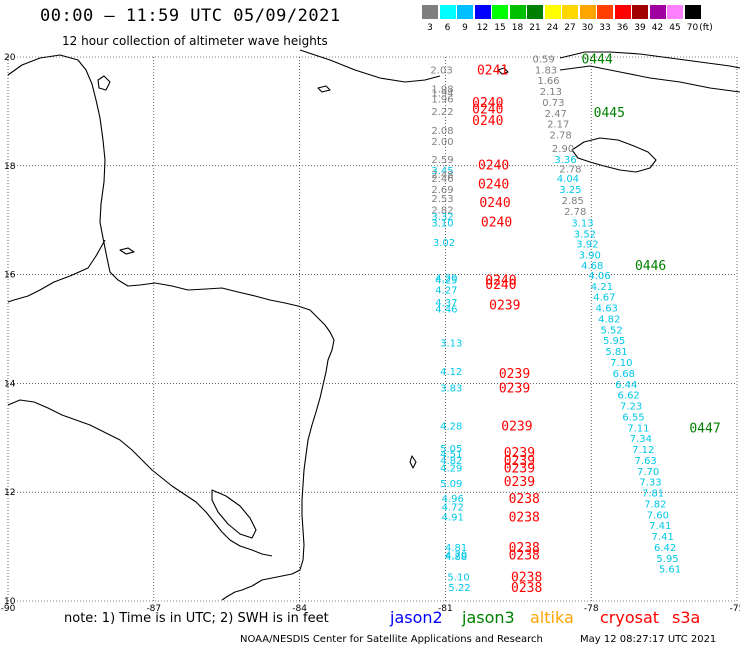 This screenshot has height=650, width=740. I want to click on legend-label-36: 36, so click(622, 28).